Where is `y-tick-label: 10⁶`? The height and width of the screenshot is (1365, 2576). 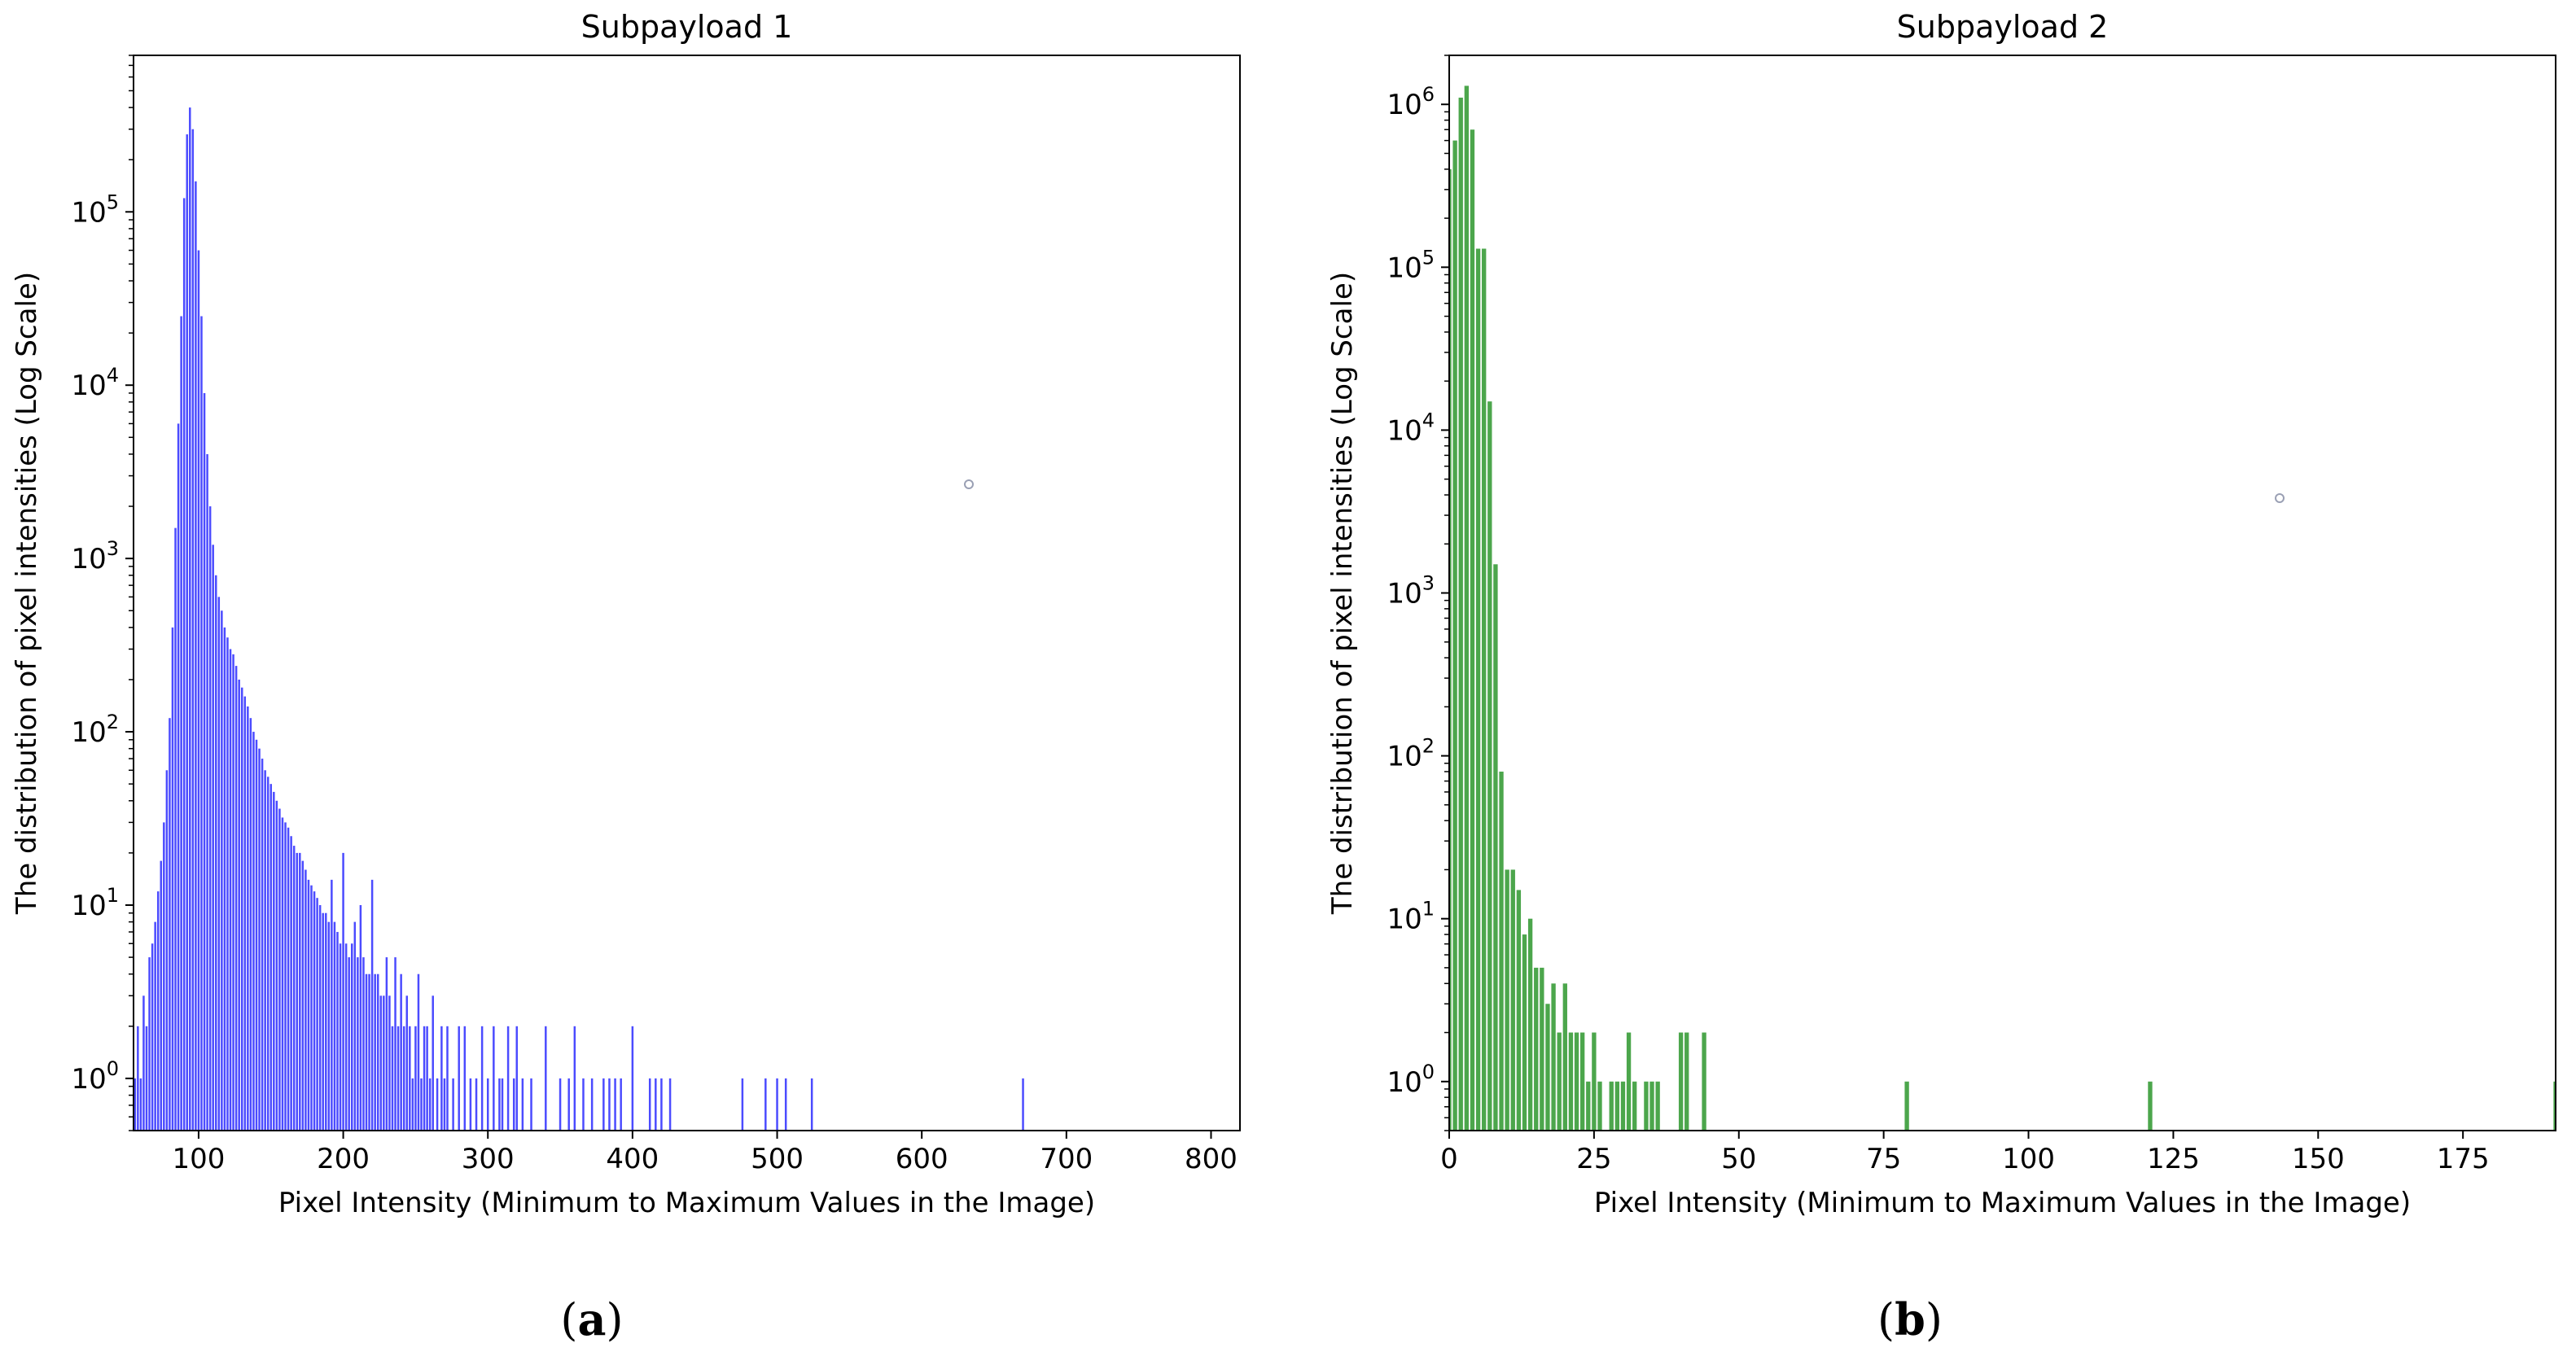
y-tick-label: 10⁶ is located at coordinates (1411, 102).